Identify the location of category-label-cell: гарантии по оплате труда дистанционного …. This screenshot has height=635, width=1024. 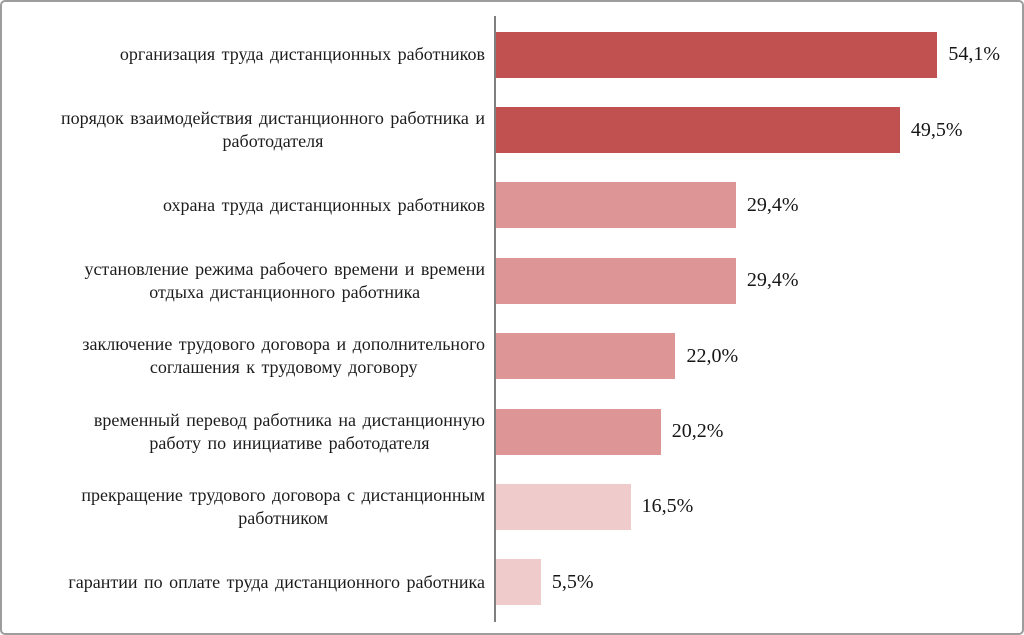
(249, 582).